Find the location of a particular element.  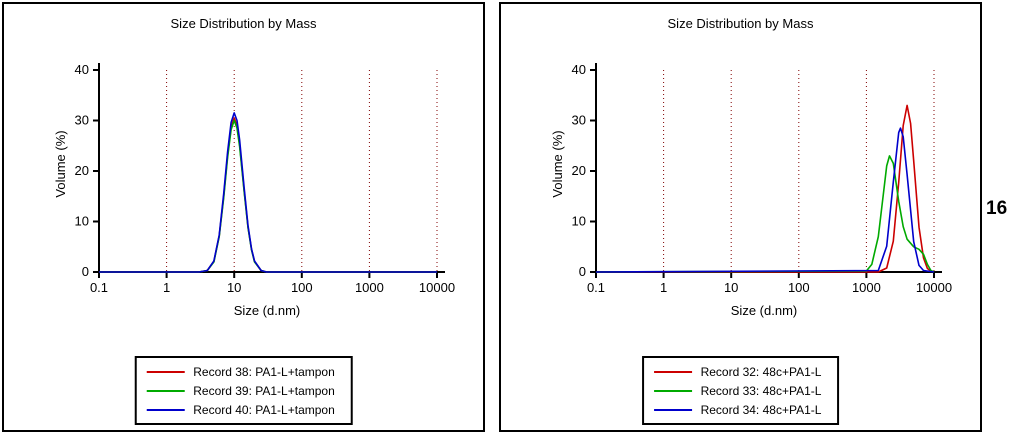

legend-label: Record 34: 48c+PA1-L is located at coordinates (761, 409).